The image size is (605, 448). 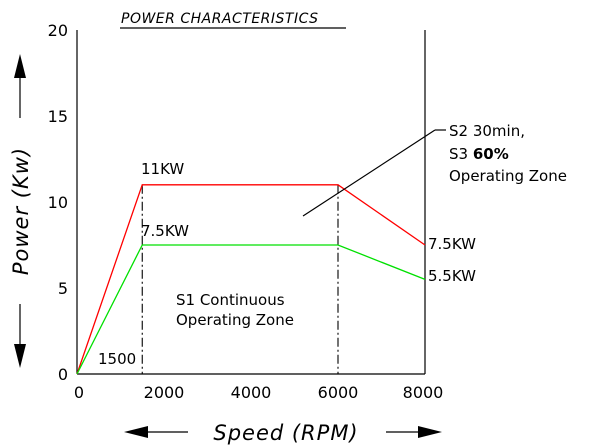 I want to click on x-tick-label: 0, so click(x=79, y=392).